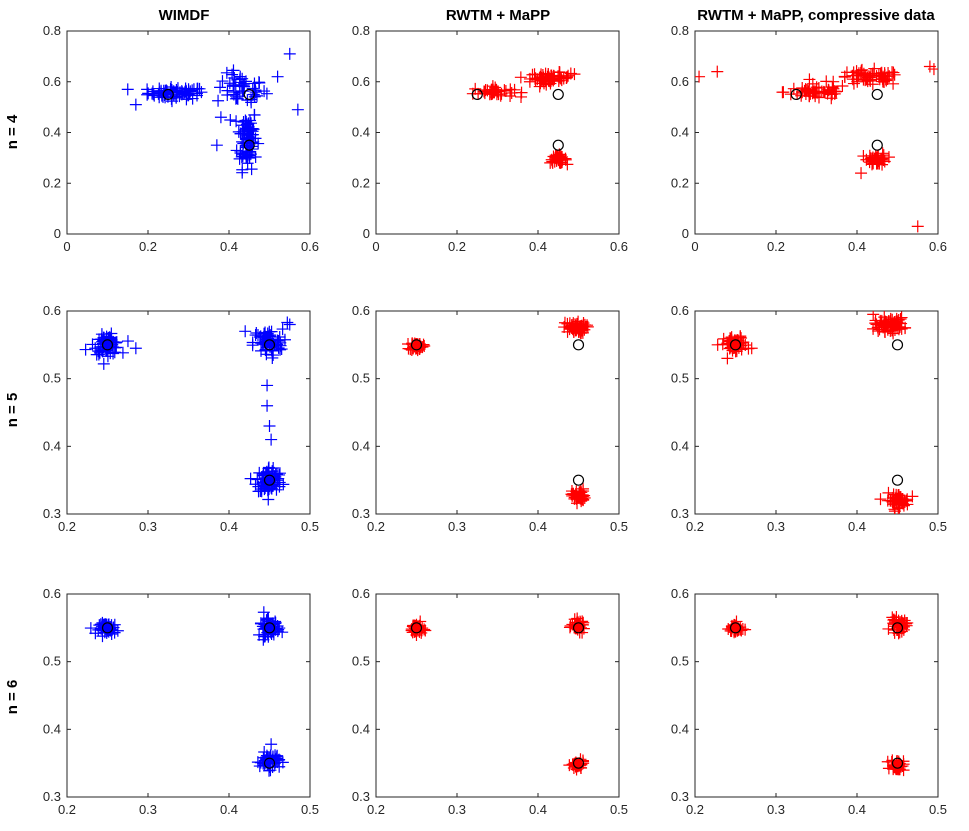 This screenshot has width=969, height=831. Describe the element at coordinates (361, 796) in the screenshot. I see `y-tick-label: 0.3` at that location.